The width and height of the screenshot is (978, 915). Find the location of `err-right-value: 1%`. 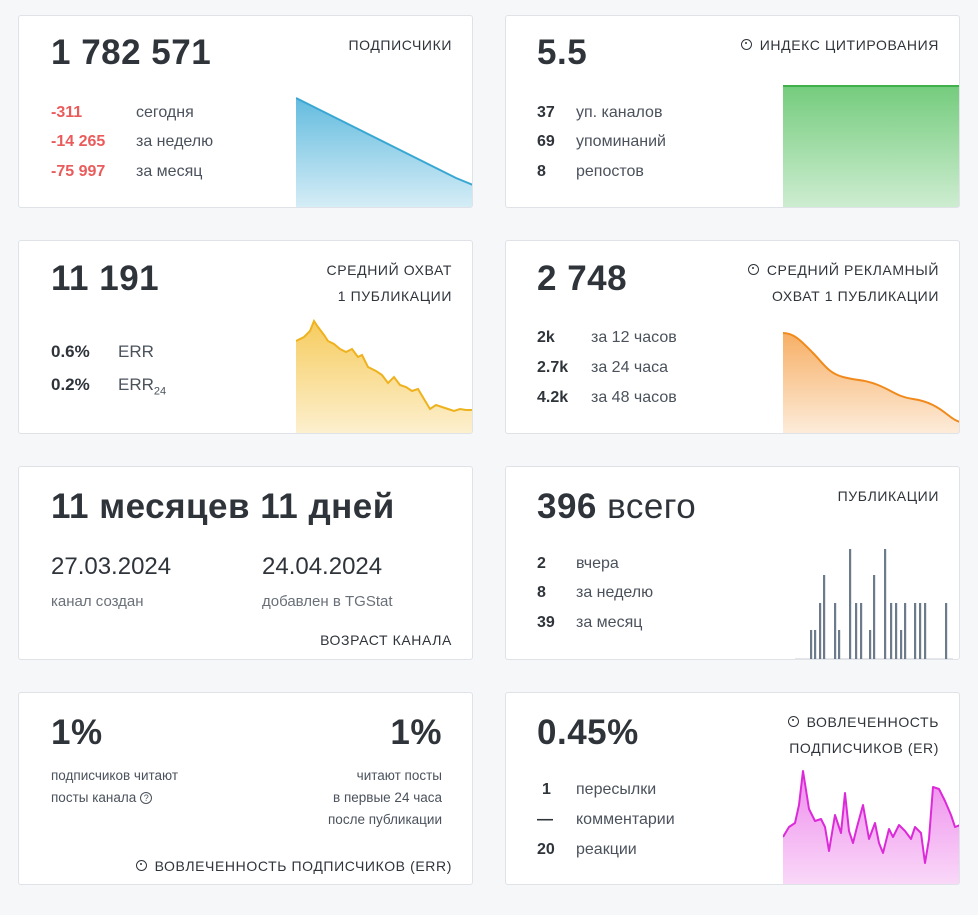

err-right-value: 1% is located at coordinates (416, 732).